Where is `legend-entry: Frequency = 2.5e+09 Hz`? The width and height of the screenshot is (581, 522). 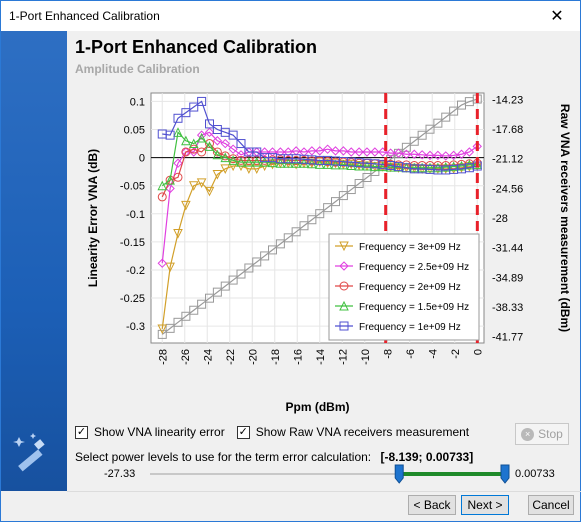
legend-entry: Frequency = 2.5e+09 Hz is located at coordinates (414, 267).